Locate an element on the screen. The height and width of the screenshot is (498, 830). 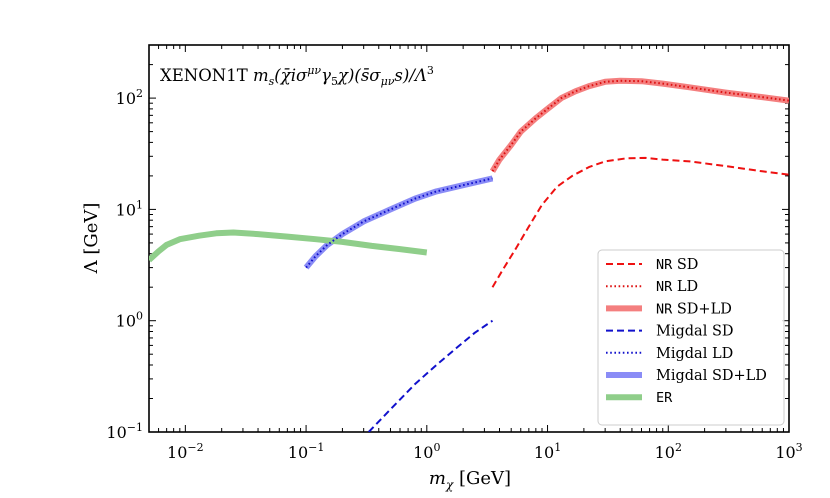
y-tick-label: 10¹ is located at coordinates (129, 208).